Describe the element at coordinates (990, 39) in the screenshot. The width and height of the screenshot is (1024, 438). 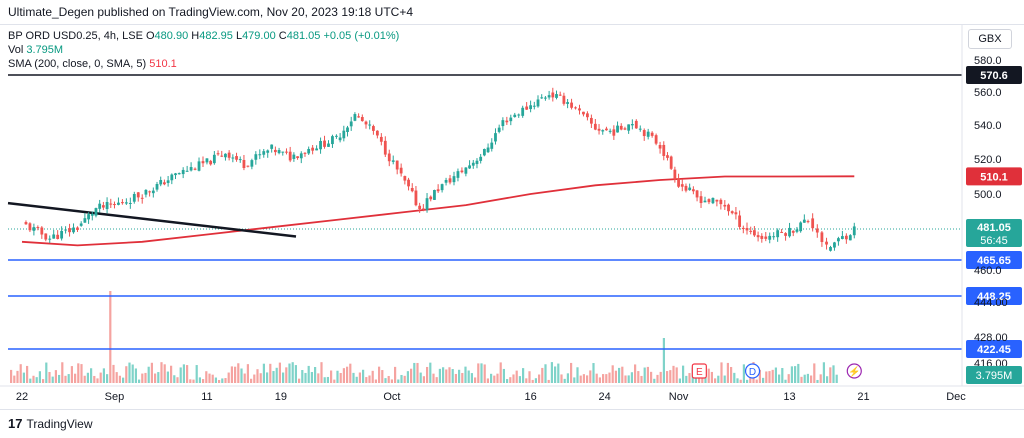
I see `currency-button: GBX` at that location.